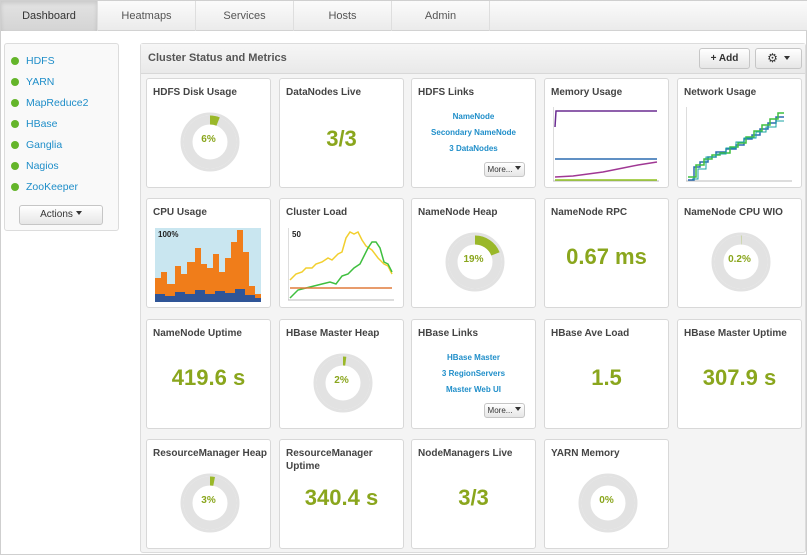 The width and height of the screenshot is (807, 555). I want to click on panel-title: Cluster Status and Metrics, so click(217, 58).